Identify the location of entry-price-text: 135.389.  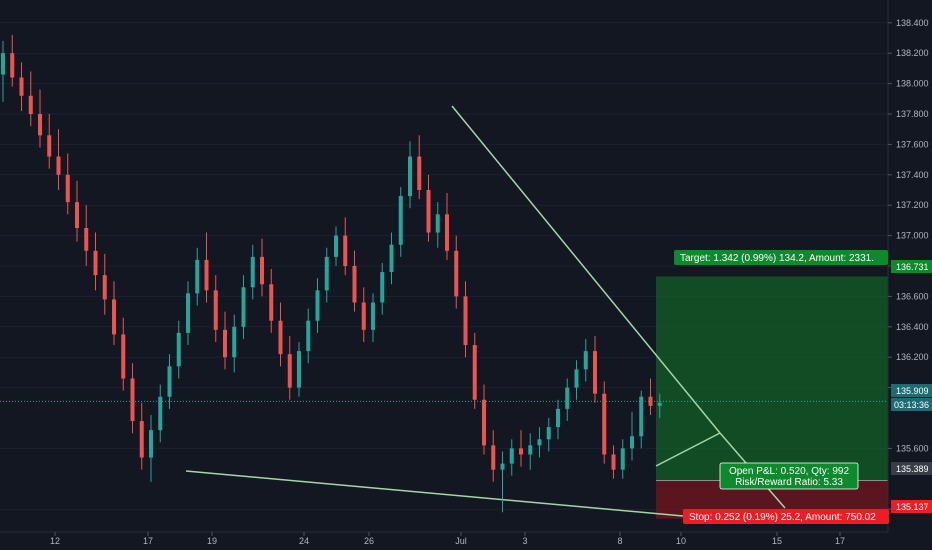
(912, 469).